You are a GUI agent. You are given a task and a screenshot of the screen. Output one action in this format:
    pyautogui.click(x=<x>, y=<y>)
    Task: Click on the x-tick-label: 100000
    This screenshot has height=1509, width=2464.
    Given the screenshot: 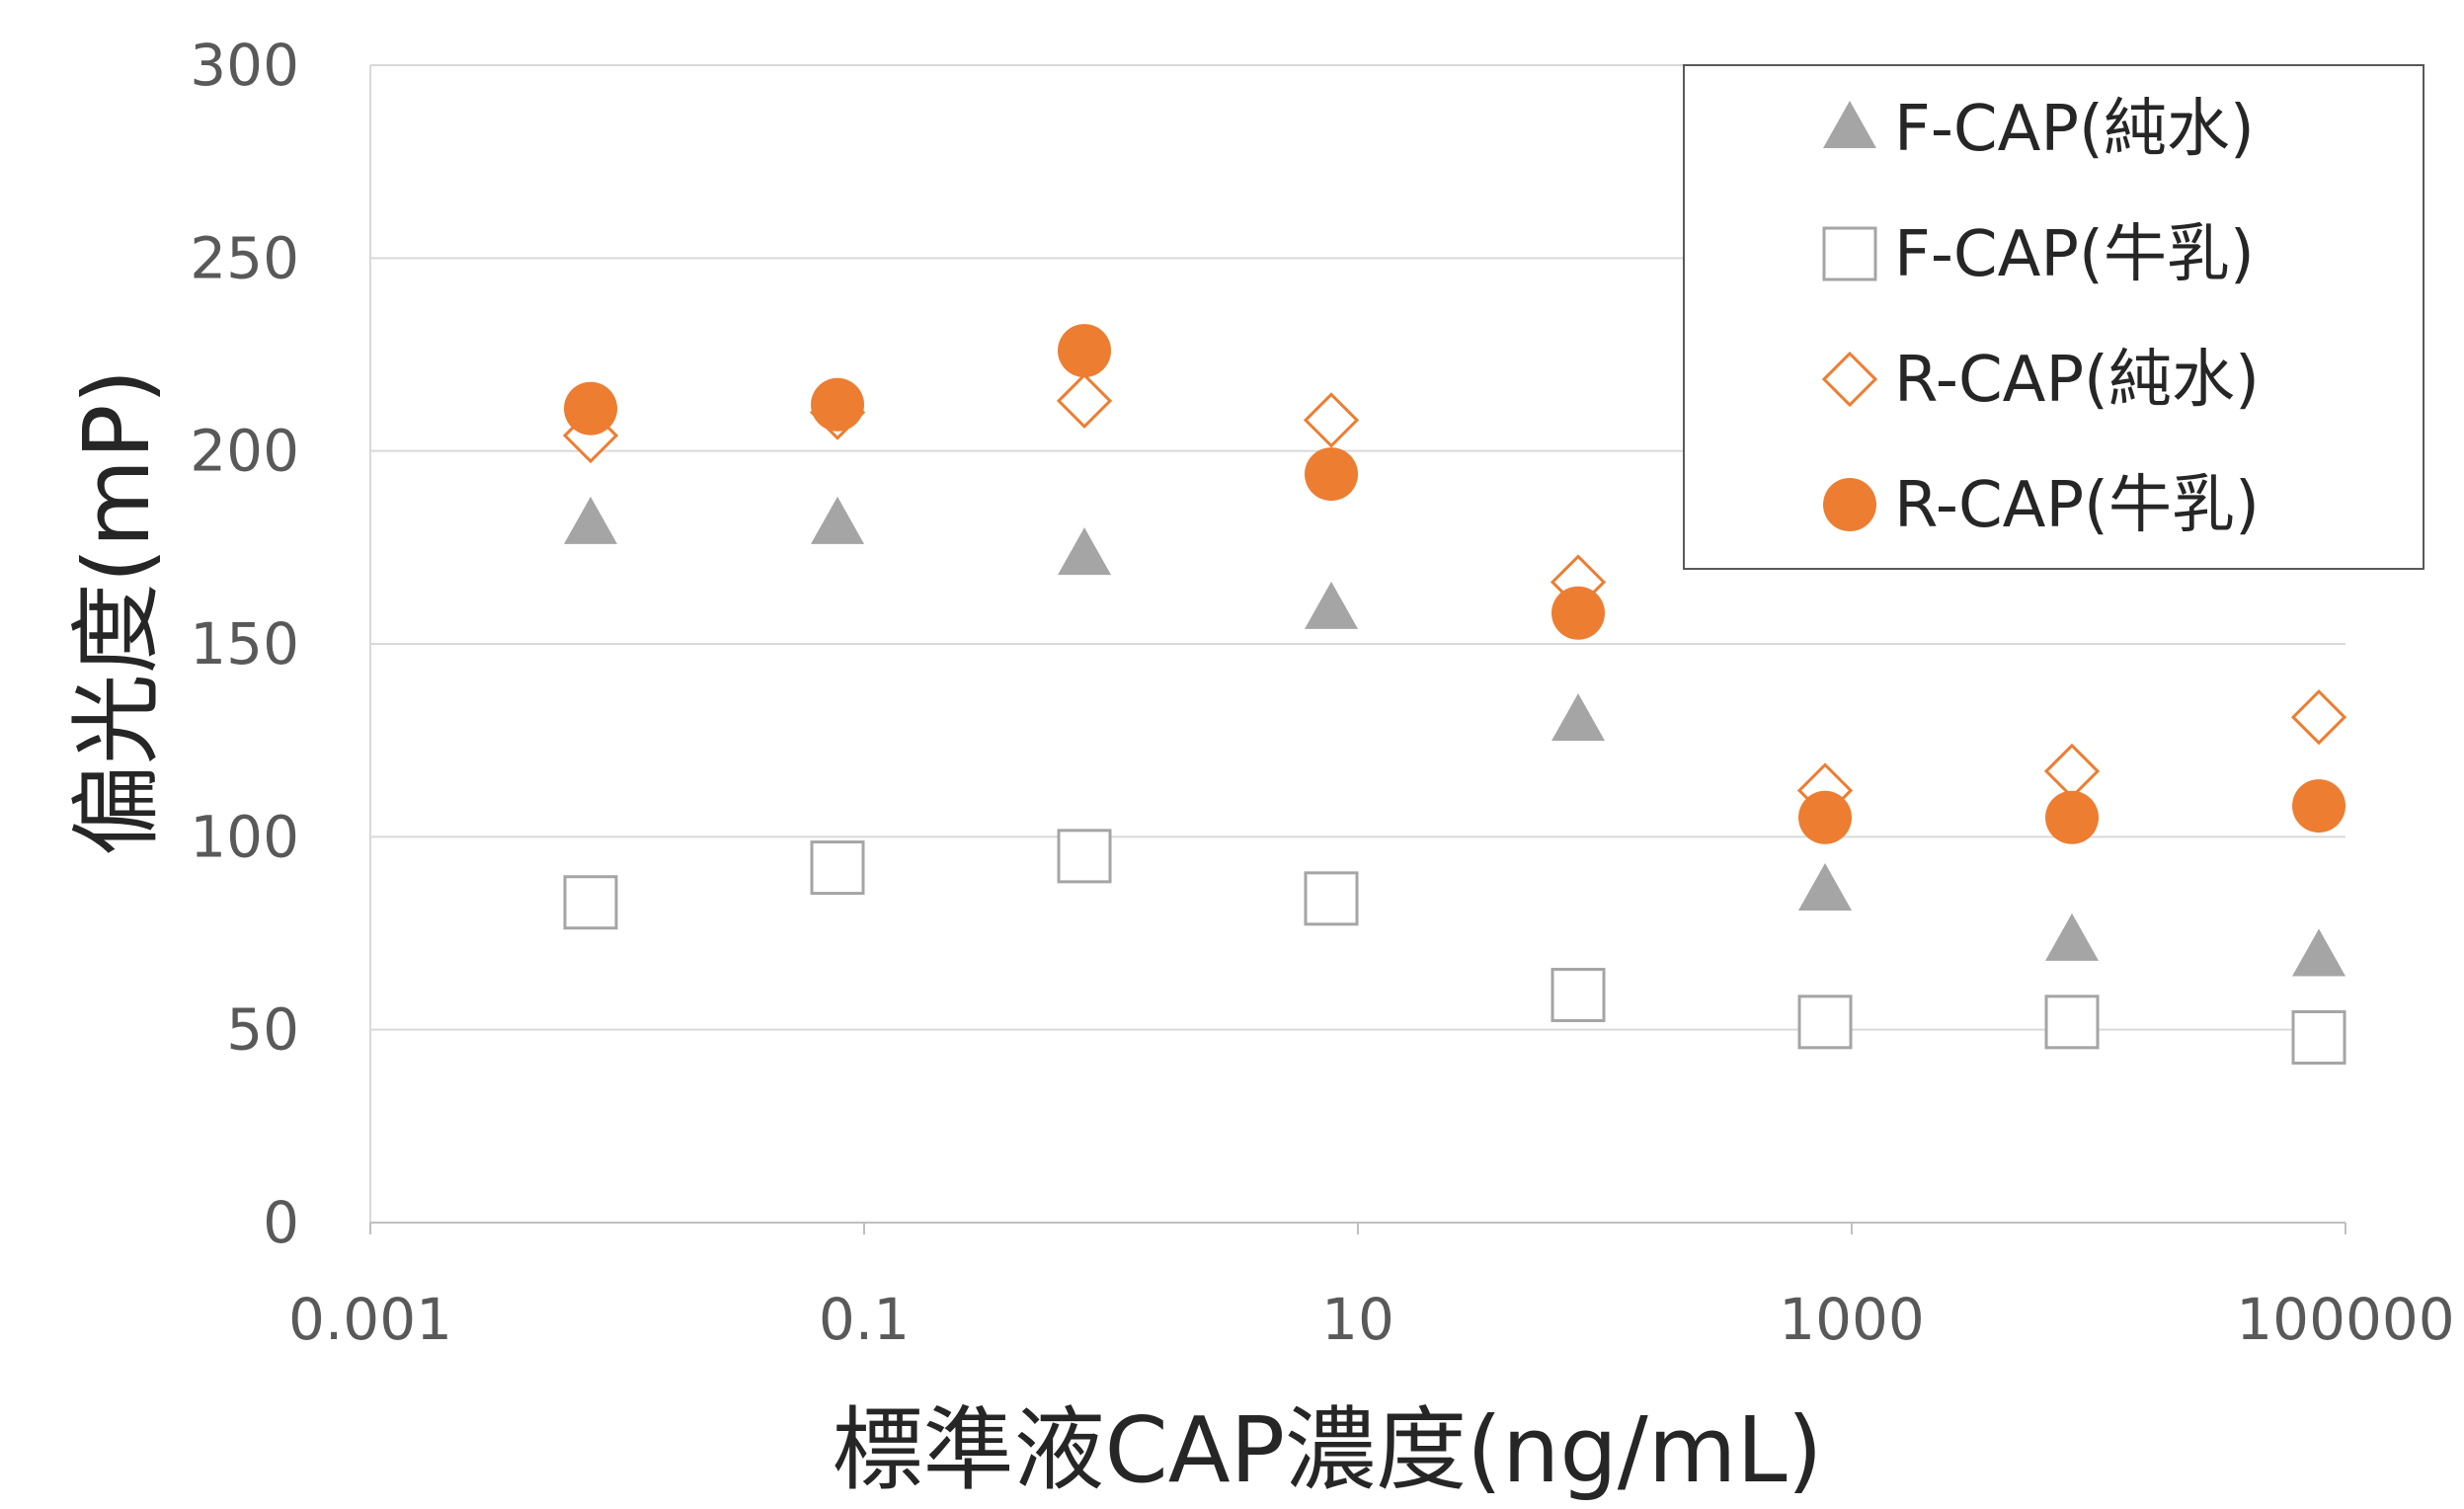 What is the action you would take?
    pyautogui.click(x=2345, y=1320)
    